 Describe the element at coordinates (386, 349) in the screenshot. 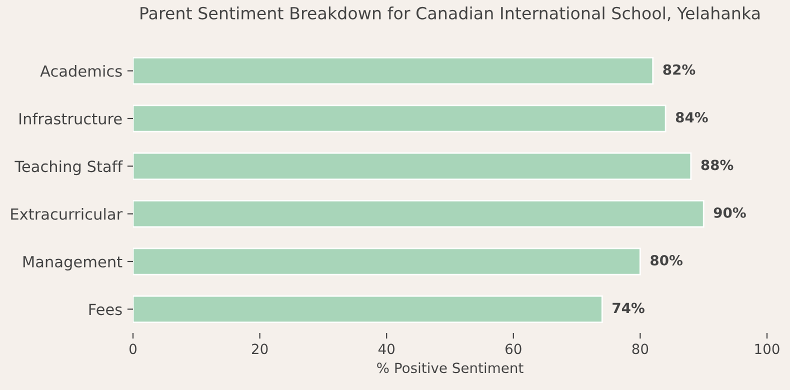

I see `x-tick-label: 40` at that location.